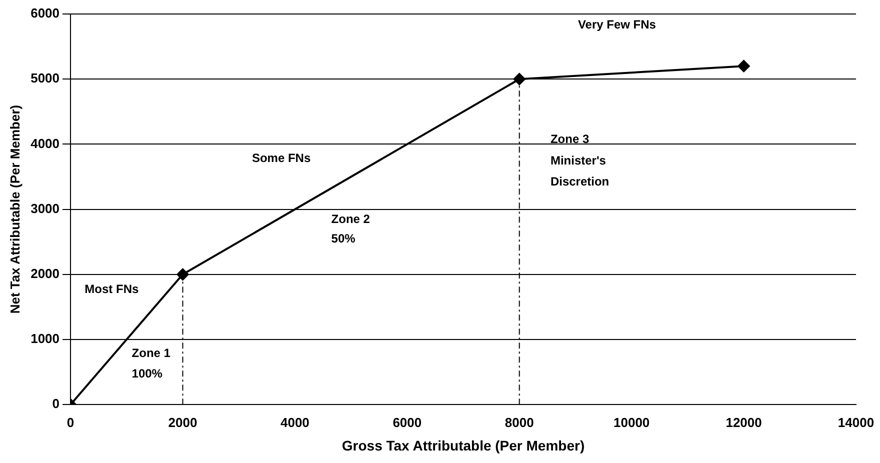  Describe the element at coordinates (343, 239) in the screenshot. I see `annotation: 50%` at that location.